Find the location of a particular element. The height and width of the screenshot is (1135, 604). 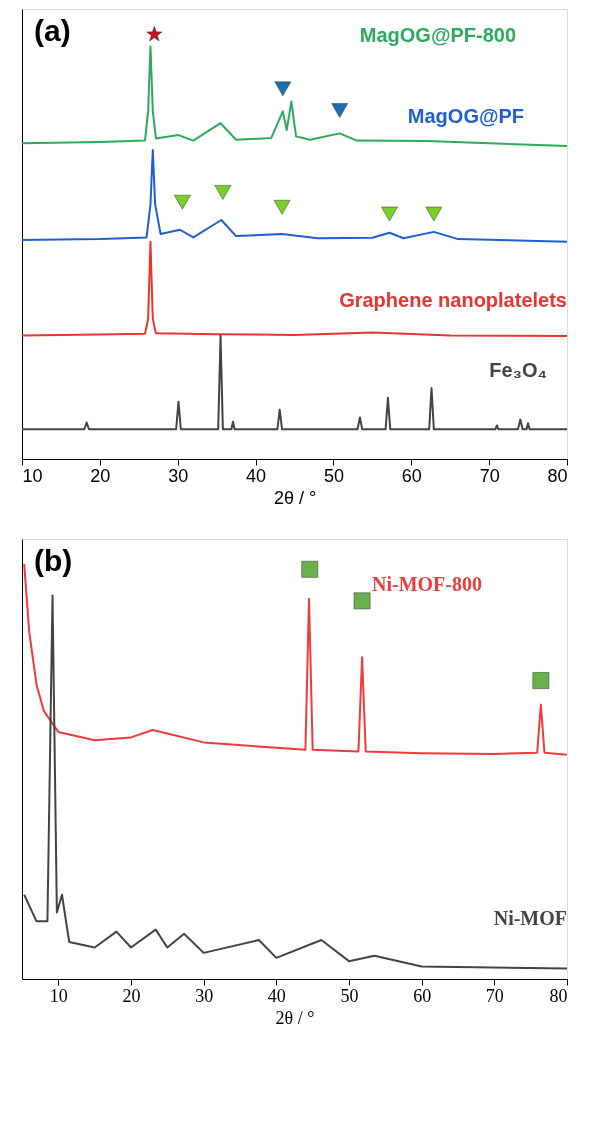

chart-title: (a) is located at coordinates (52, 30).